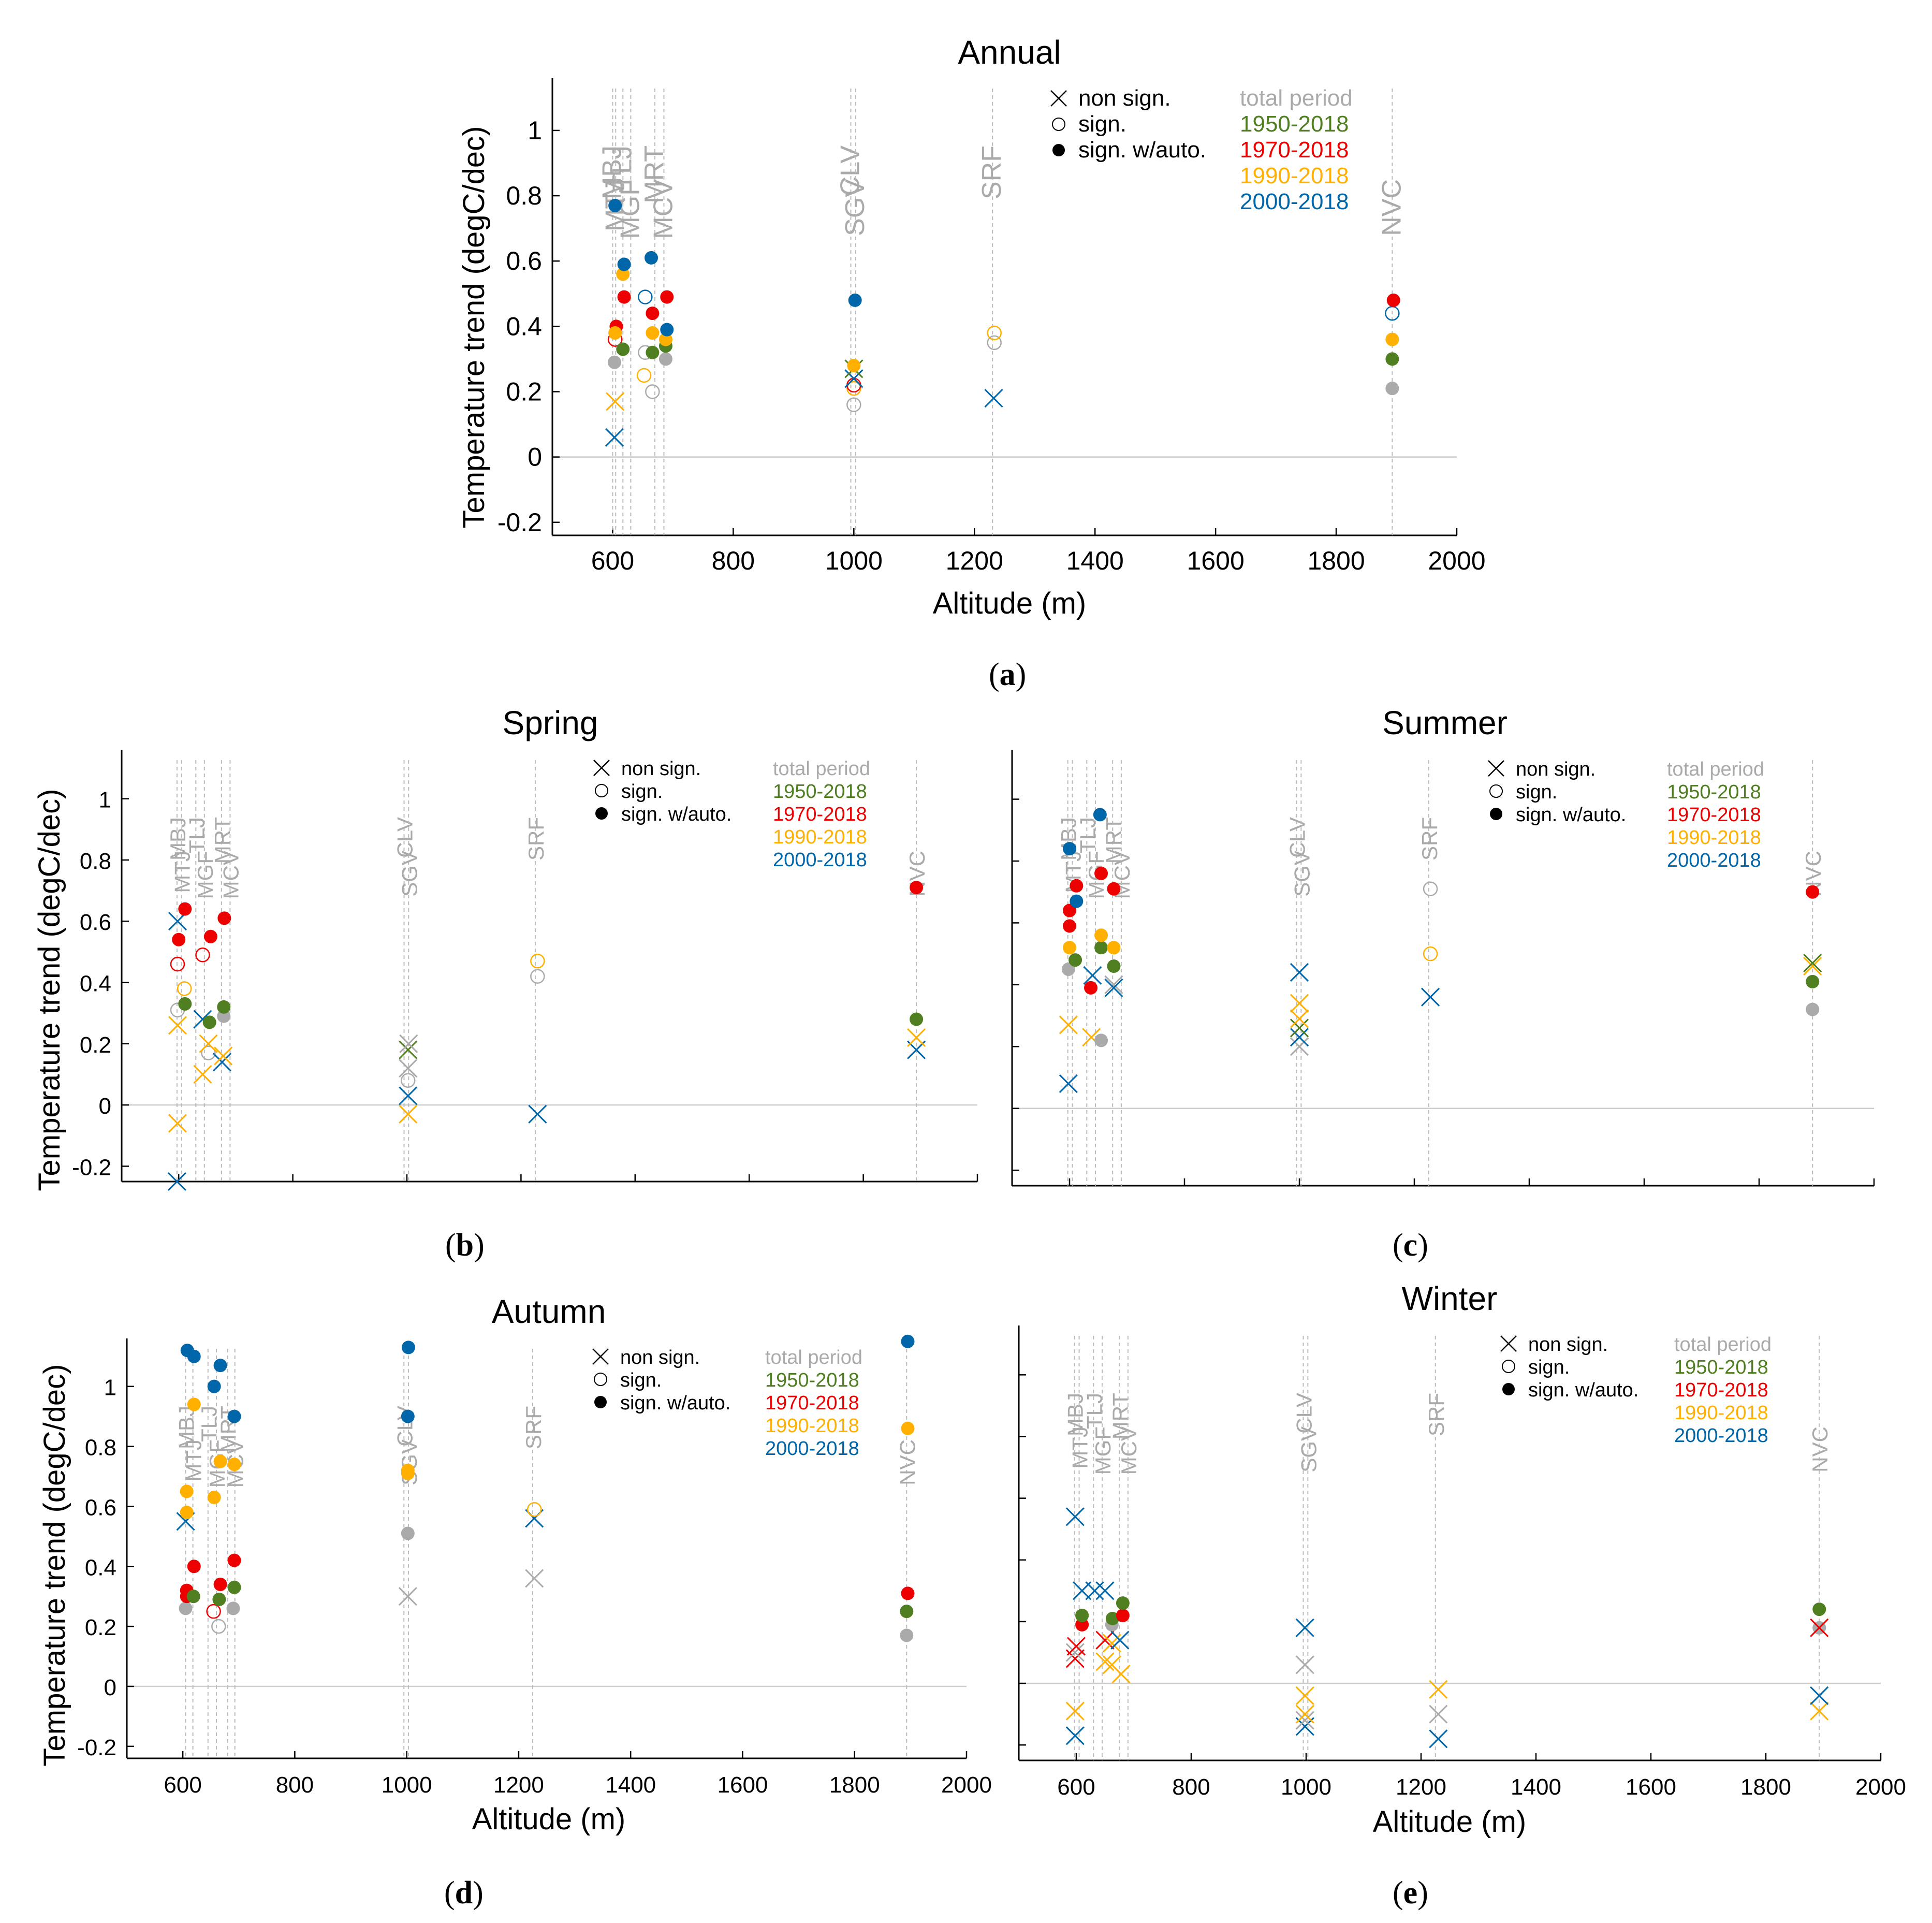  Describe the element at coordinates (50, 990) in the screenshot. I see `y-axis-label: Temperature trend (degC/dec)` at that location.